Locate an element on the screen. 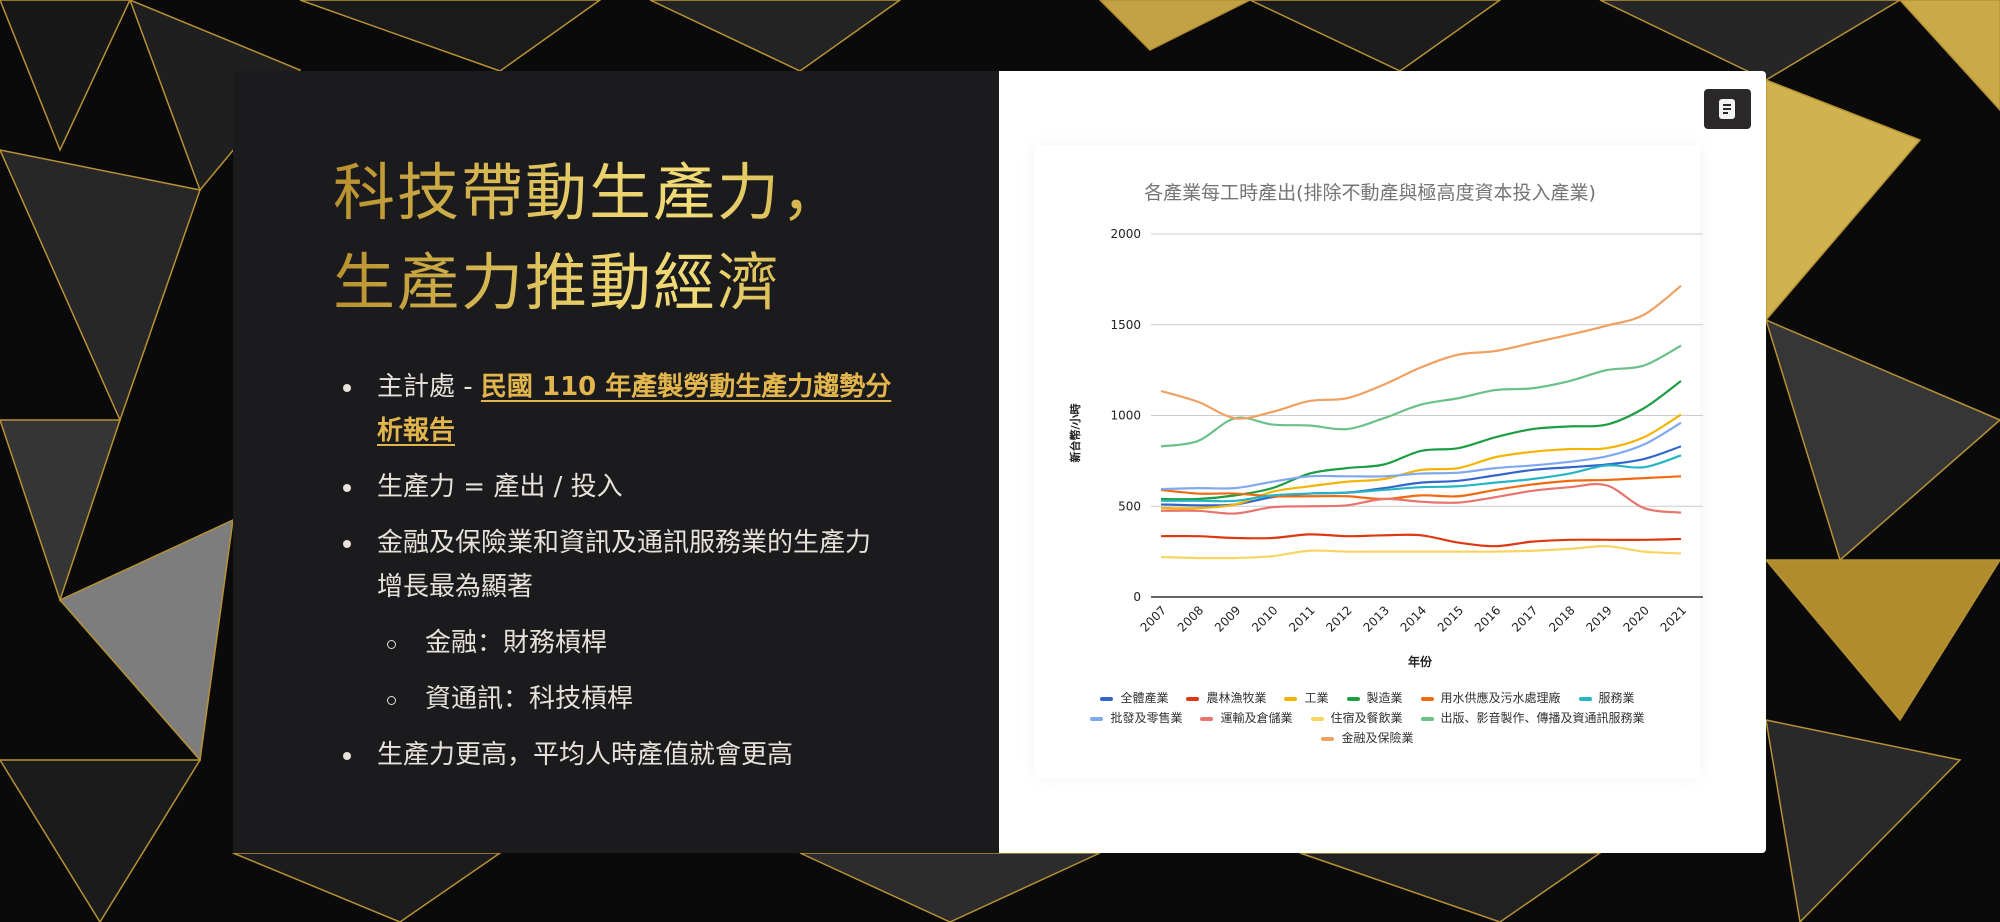  legend-label: 農林漁牧業 is located at coordinates (1236, 698).